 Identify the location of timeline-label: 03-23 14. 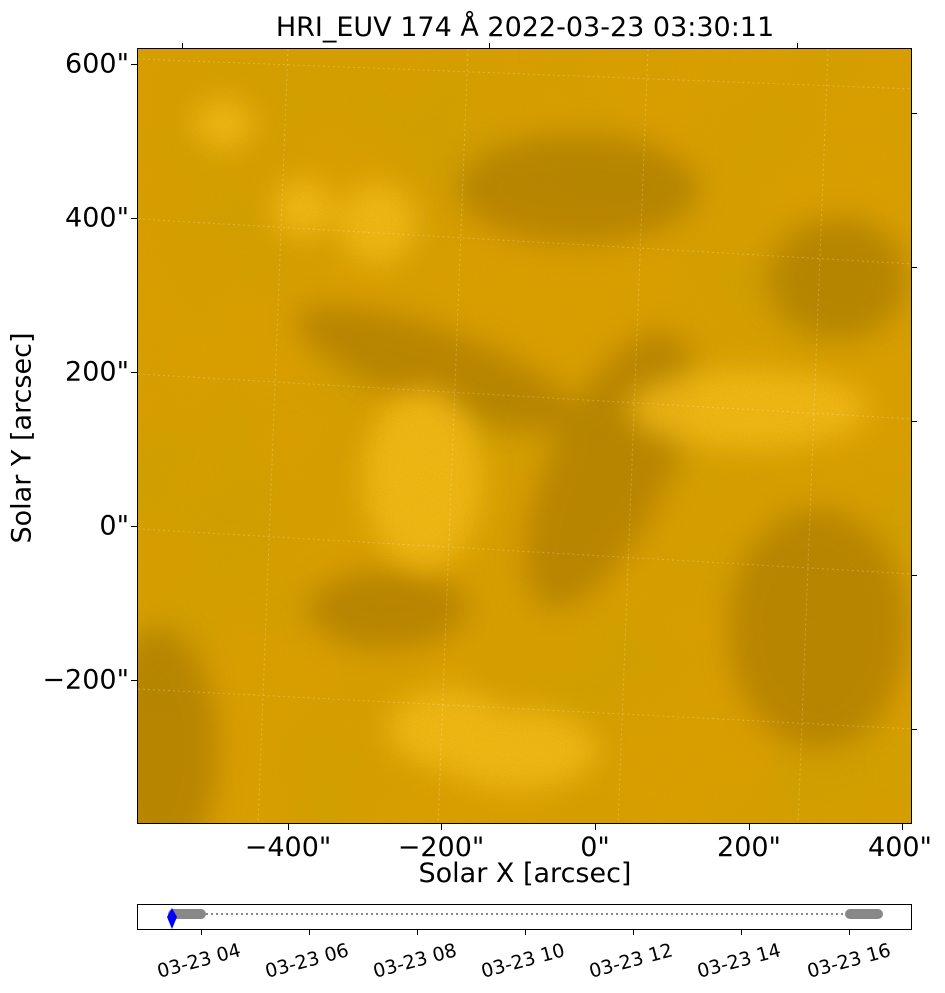
(739, 961).